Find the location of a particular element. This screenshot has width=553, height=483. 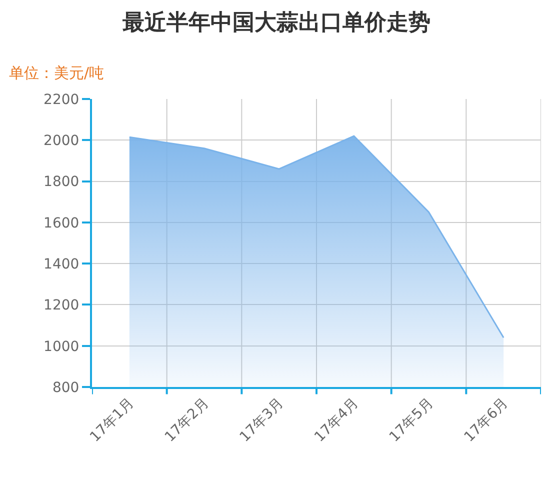

y-tick-label: 1200 is located at coordinates (62, 306).